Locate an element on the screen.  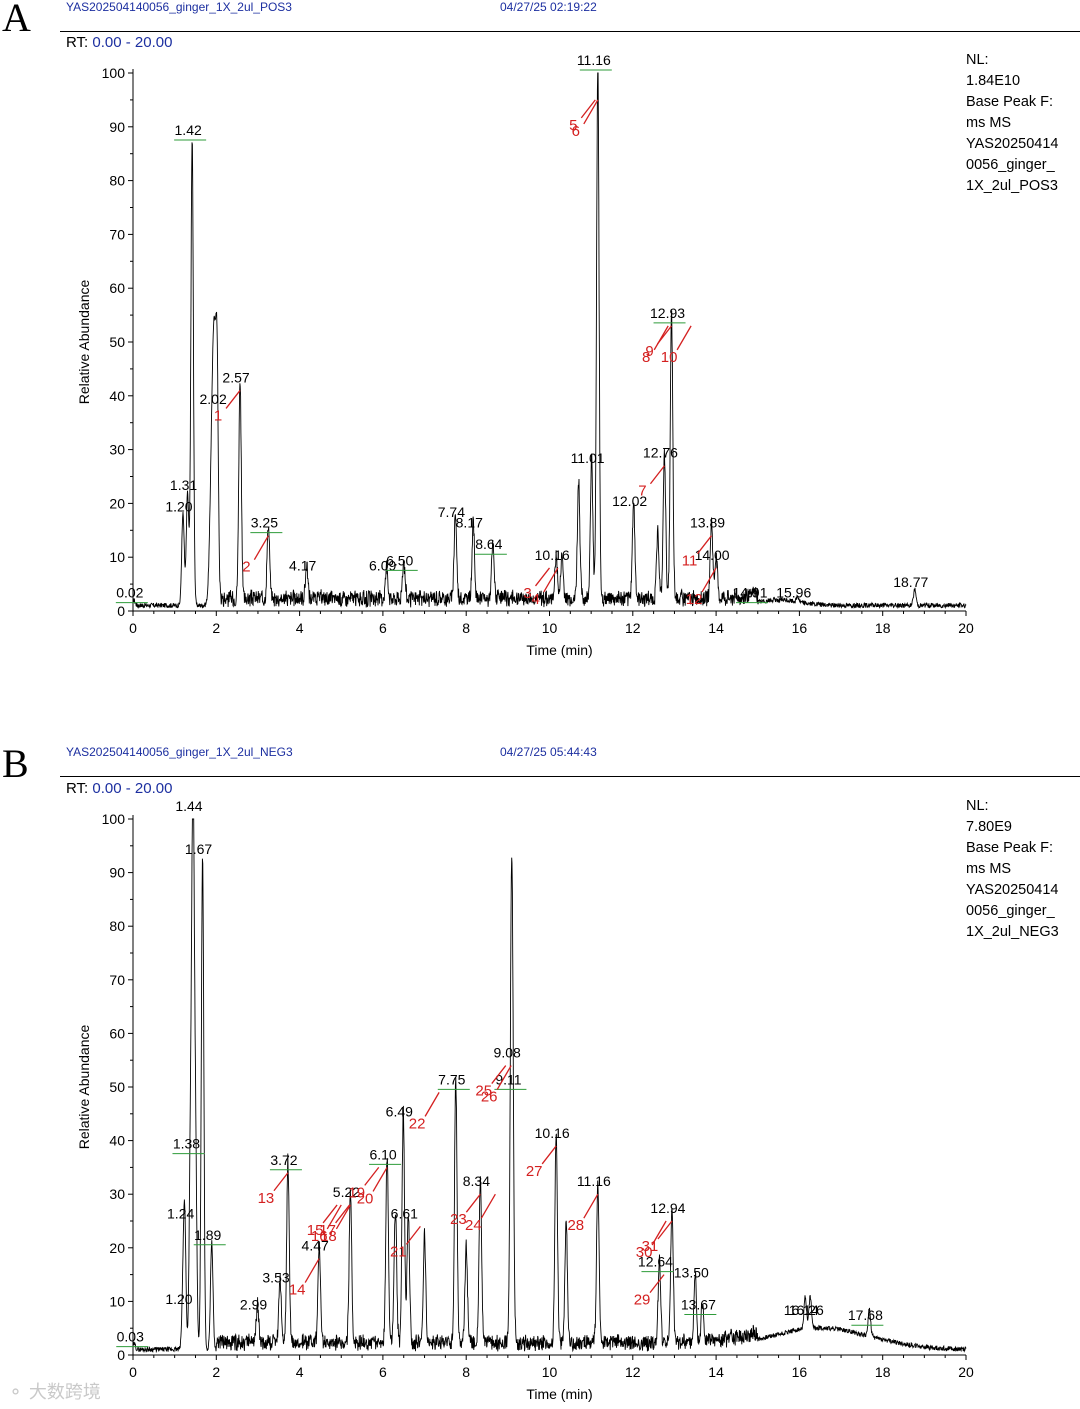
compound-label-b: 16 is located at coordinates (319, 1236).